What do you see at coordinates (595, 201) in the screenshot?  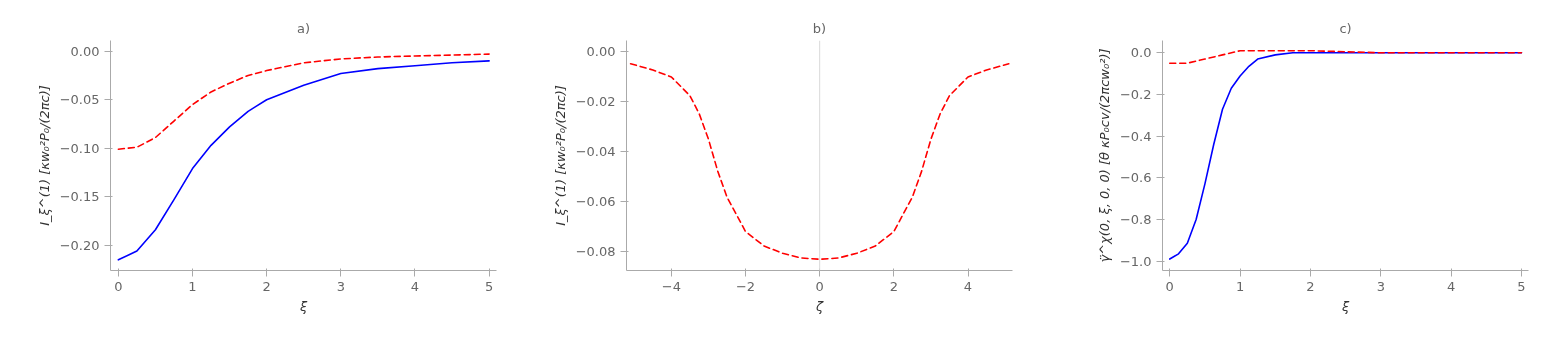 I see `y-tick-label: −0.06` at bounding box center [595, 201].